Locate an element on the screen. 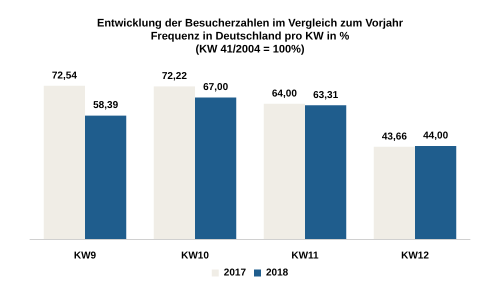 The height and width of the screenshot is (291, 500). data-label: 72,54 is located at coordinates (65, 76).